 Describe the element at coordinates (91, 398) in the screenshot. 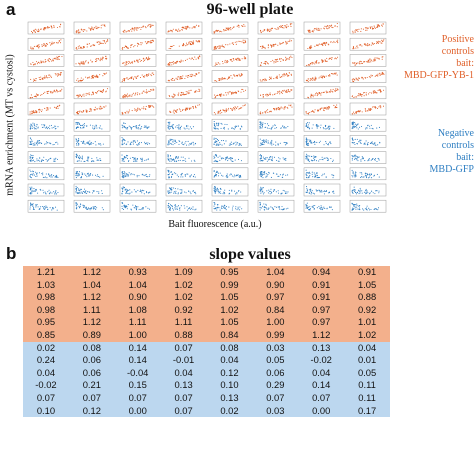

I see `slope-cell: 0.07` at that location.